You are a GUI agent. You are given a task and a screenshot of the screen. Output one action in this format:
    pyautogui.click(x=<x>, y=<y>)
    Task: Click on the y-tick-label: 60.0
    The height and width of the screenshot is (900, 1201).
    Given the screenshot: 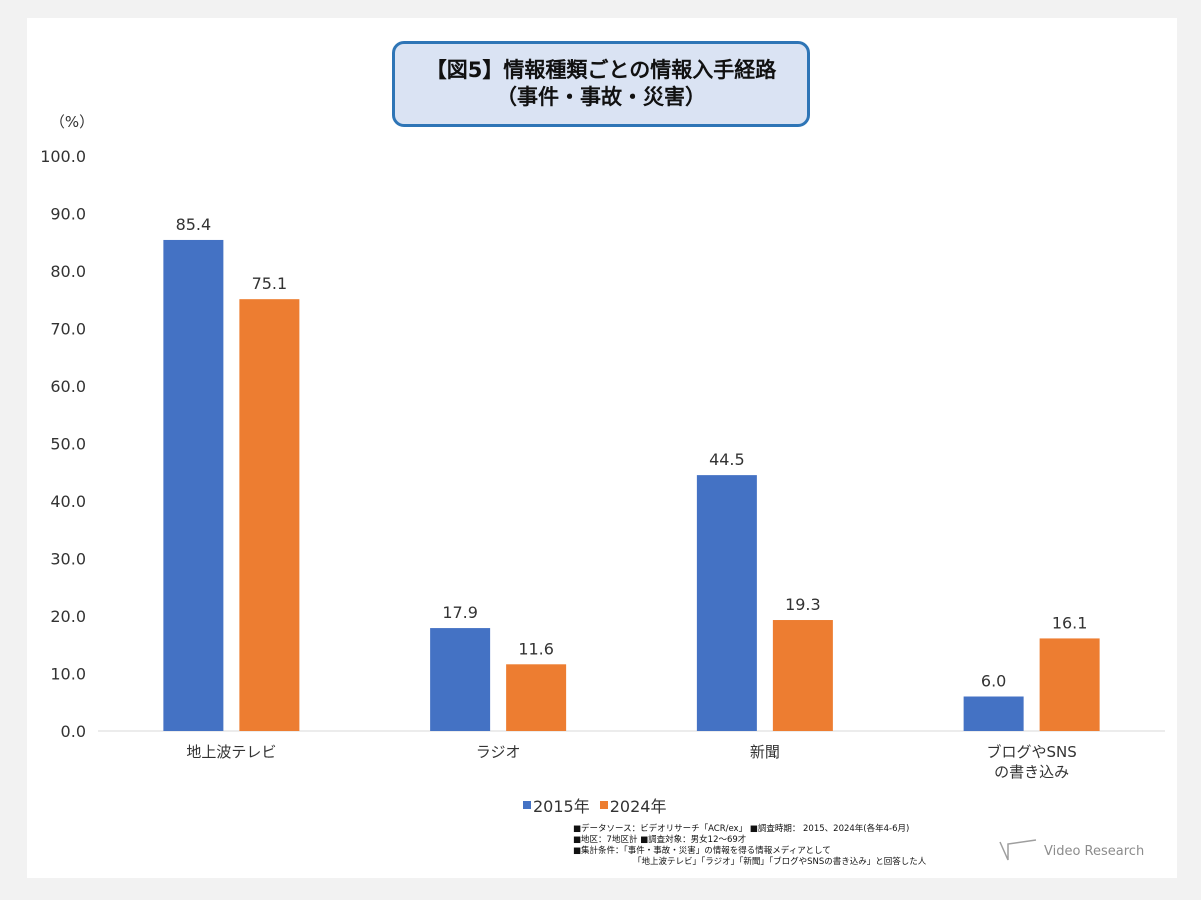 What is the action you would take?
    pyautogui.click(x=68, y=386)
    